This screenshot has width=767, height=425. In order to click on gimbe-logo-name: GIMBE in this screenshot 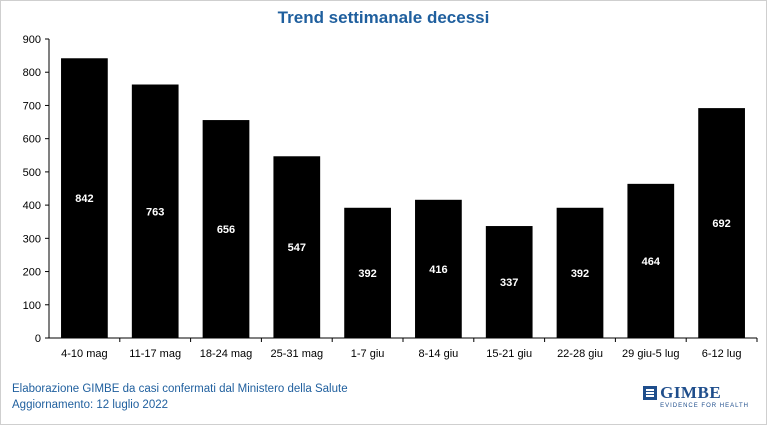, I will do `click(691, 392)`.